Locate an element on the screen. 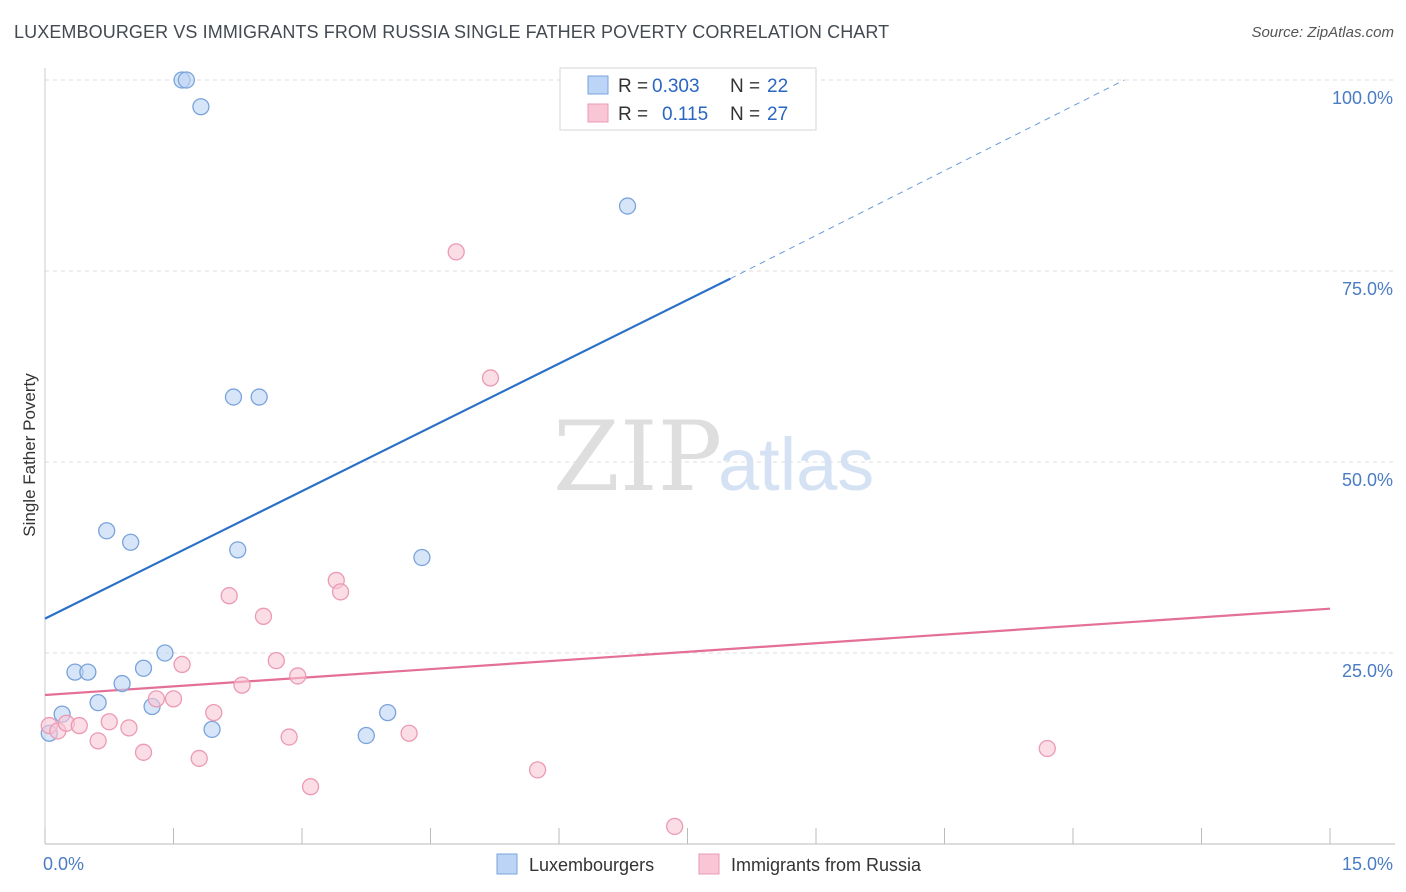 The height and width of the screenshot is (892, 1406). source-label: Source: ZipAtlas.com is located at coordinates (1322, 32).